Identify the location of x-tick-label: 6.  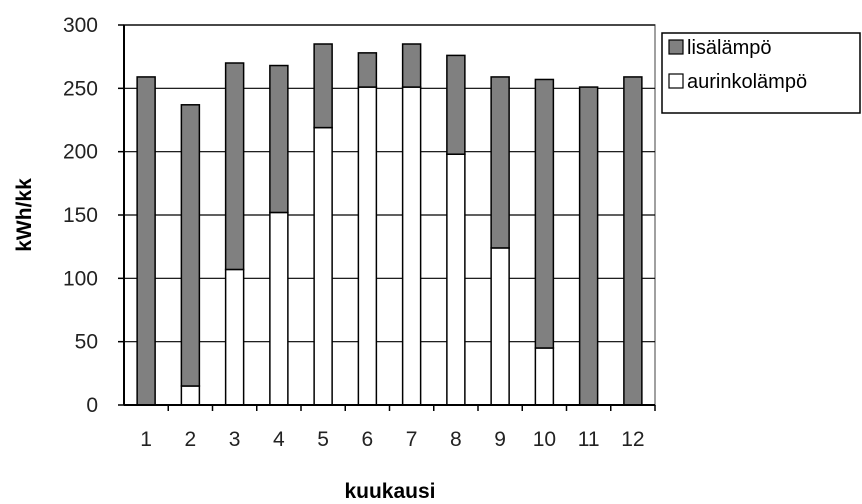
(368, 439).